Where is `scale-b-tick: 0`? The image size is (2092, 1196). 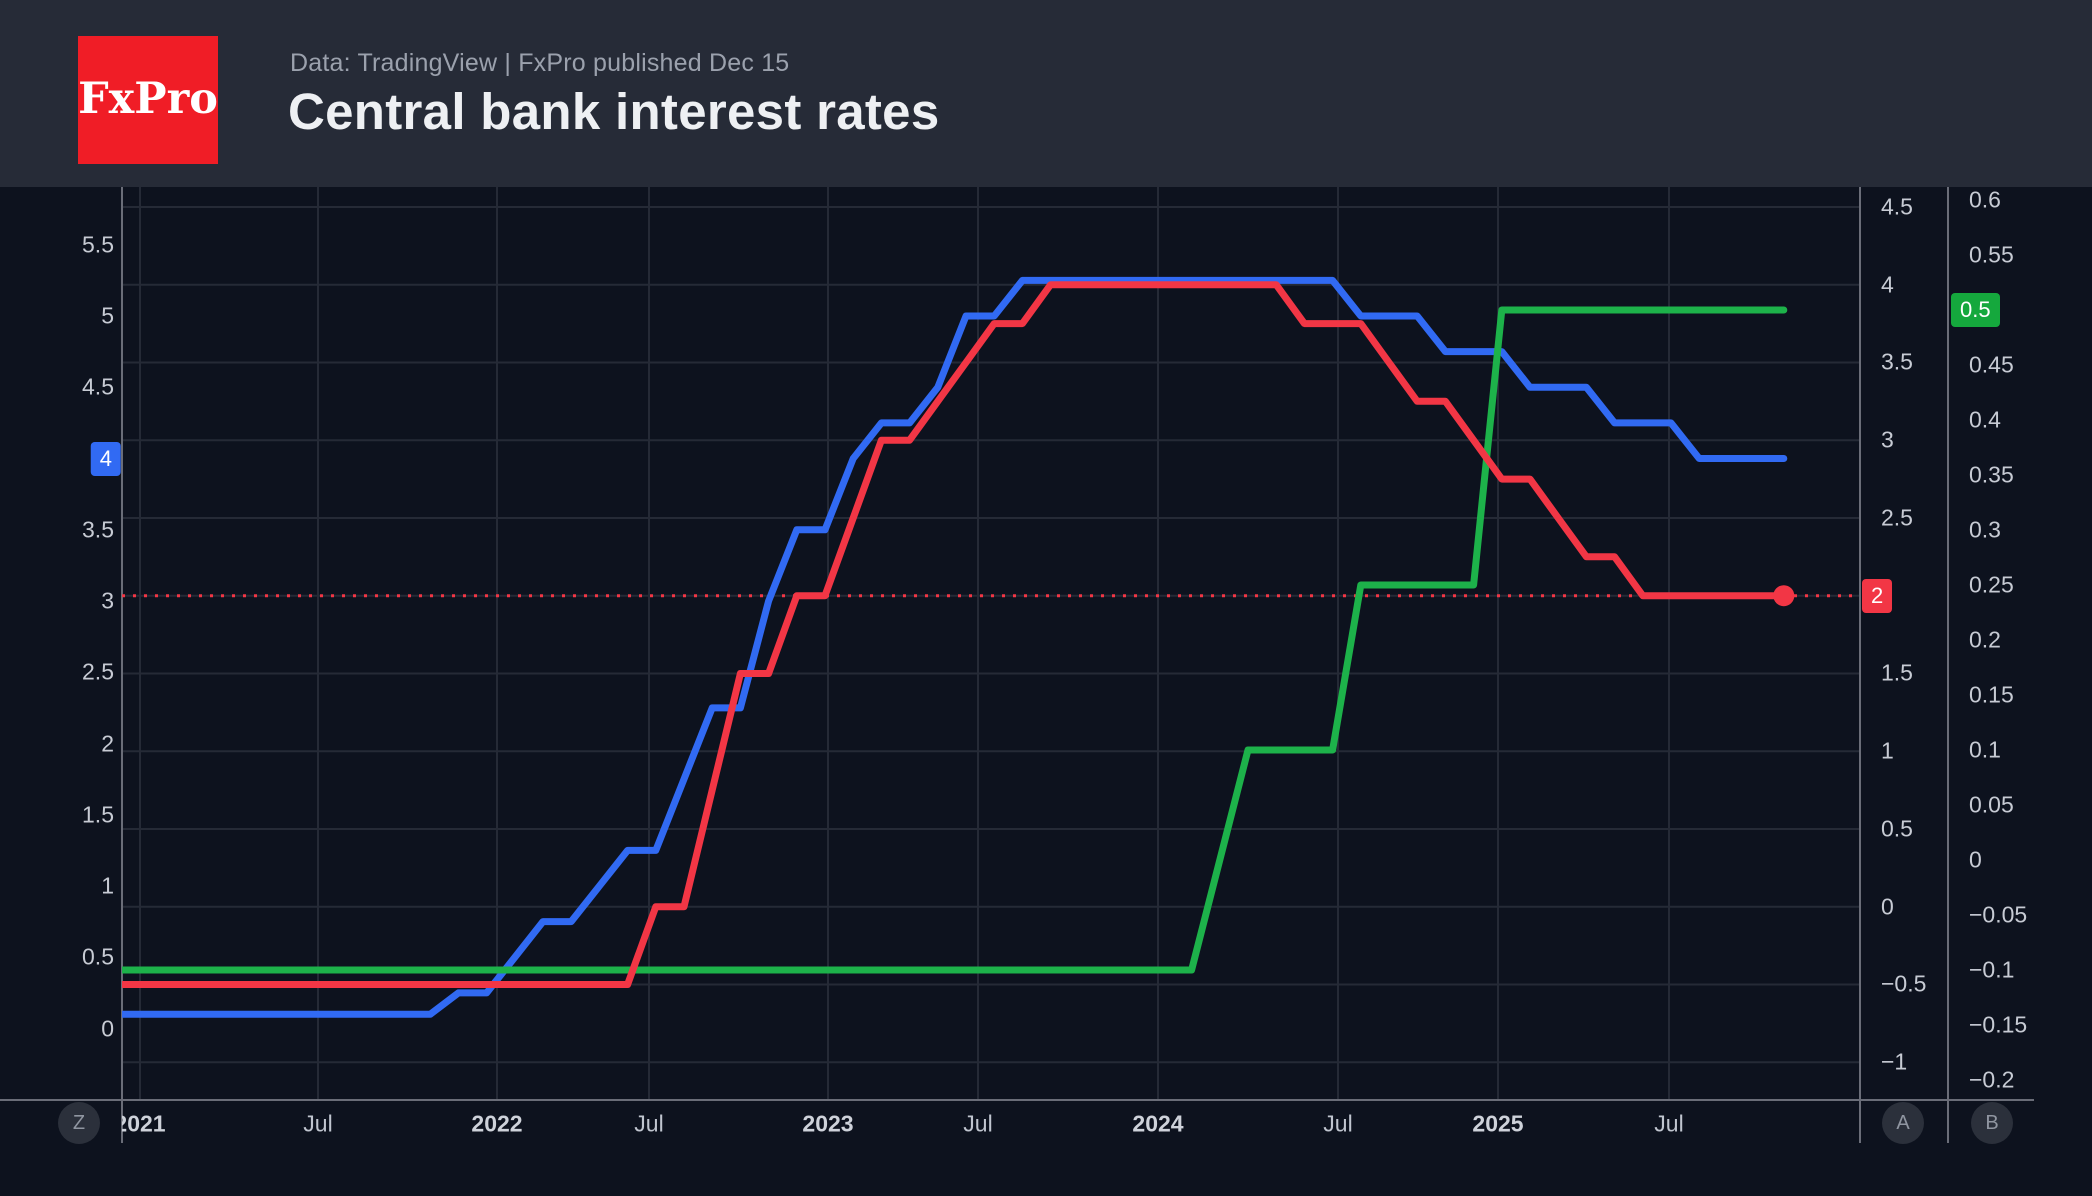 scale-b-tick: 0 is located at coordinates (1975, 859).